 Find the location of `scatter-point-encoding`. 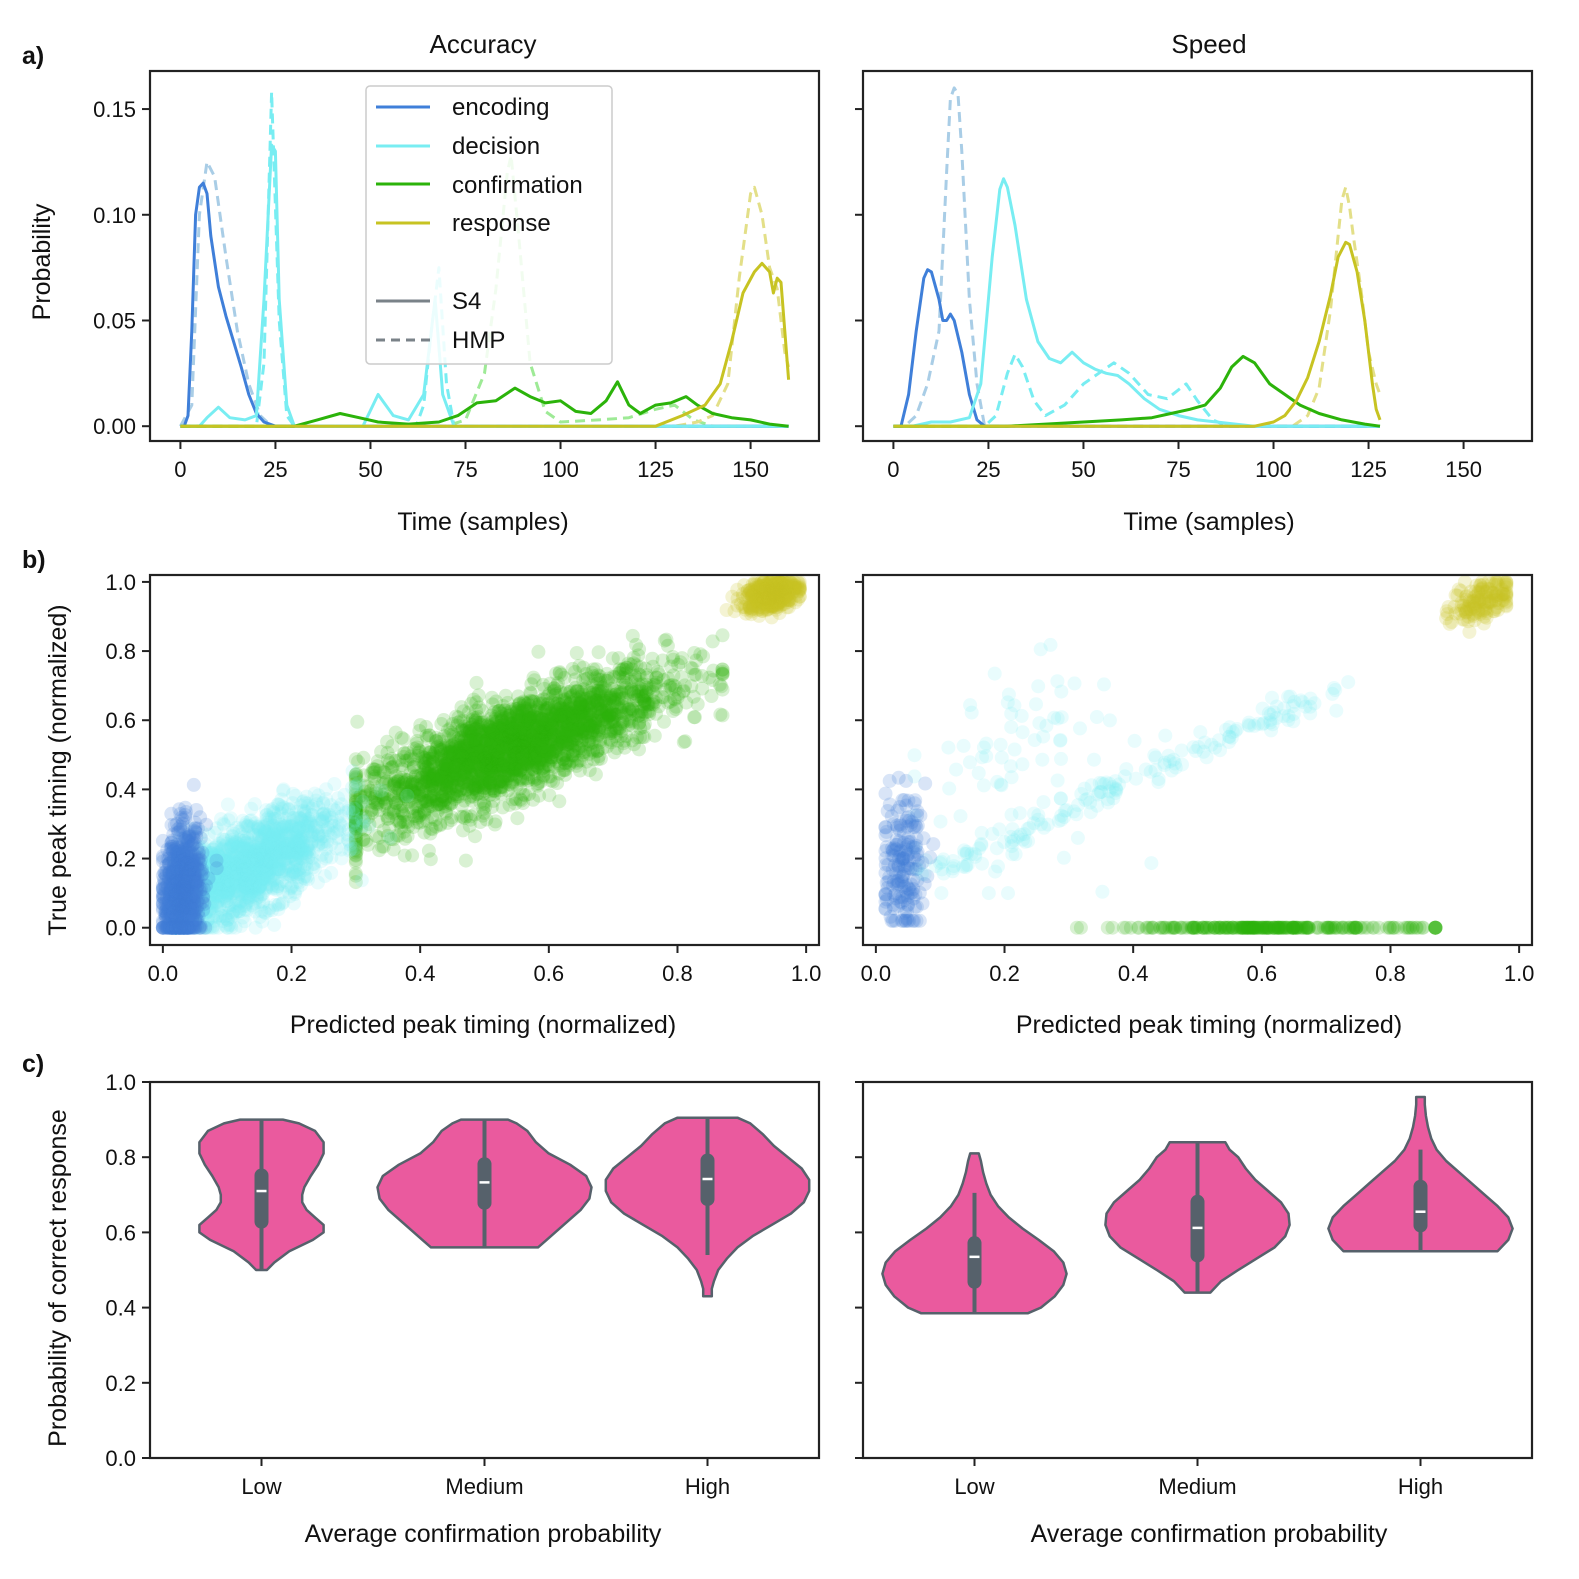

scatter-point-encoding is located at coordinates (216, 868).